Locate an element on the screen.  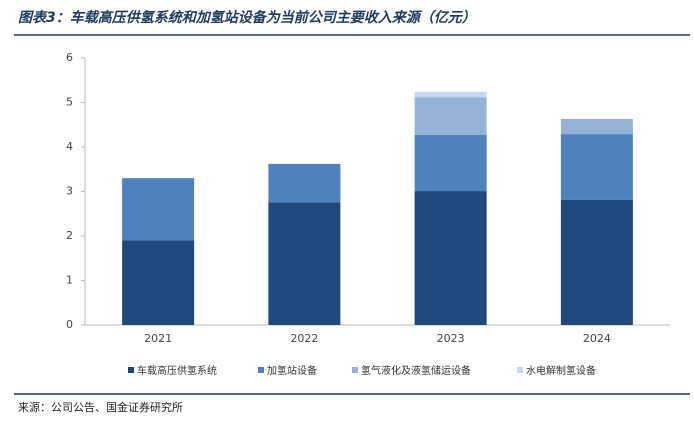
y-tick-label: 6 is located at coordinates (69, 57).